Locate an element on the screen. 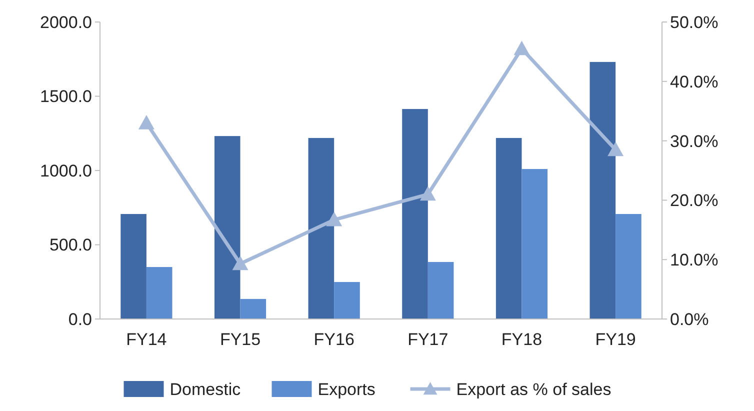 This screenshot has width=754, height=411. y-tick-label: 2000.0 is located at coordinates (66, 22).